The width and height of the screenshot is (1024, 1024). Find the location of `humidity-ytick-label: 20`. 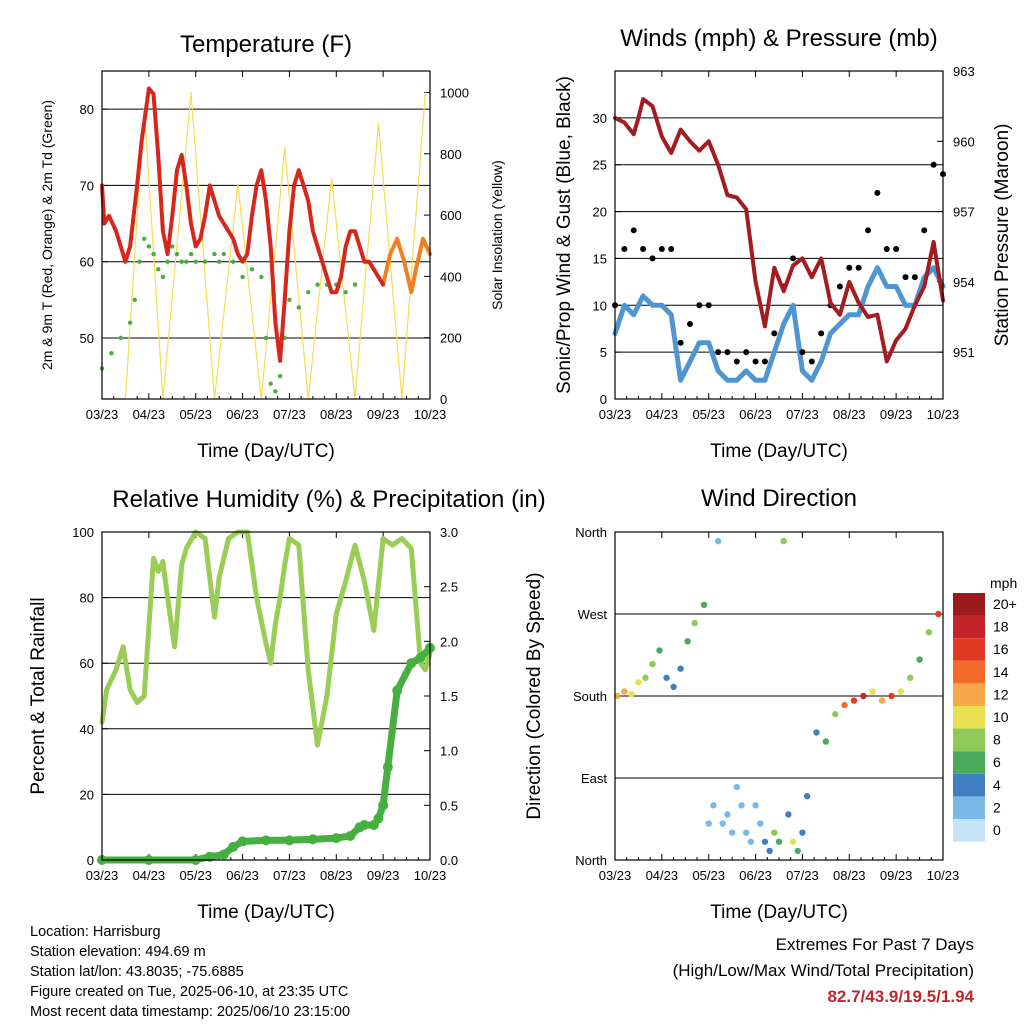

humidity-ytick-label: 20 is located at coordinates (87, 794).